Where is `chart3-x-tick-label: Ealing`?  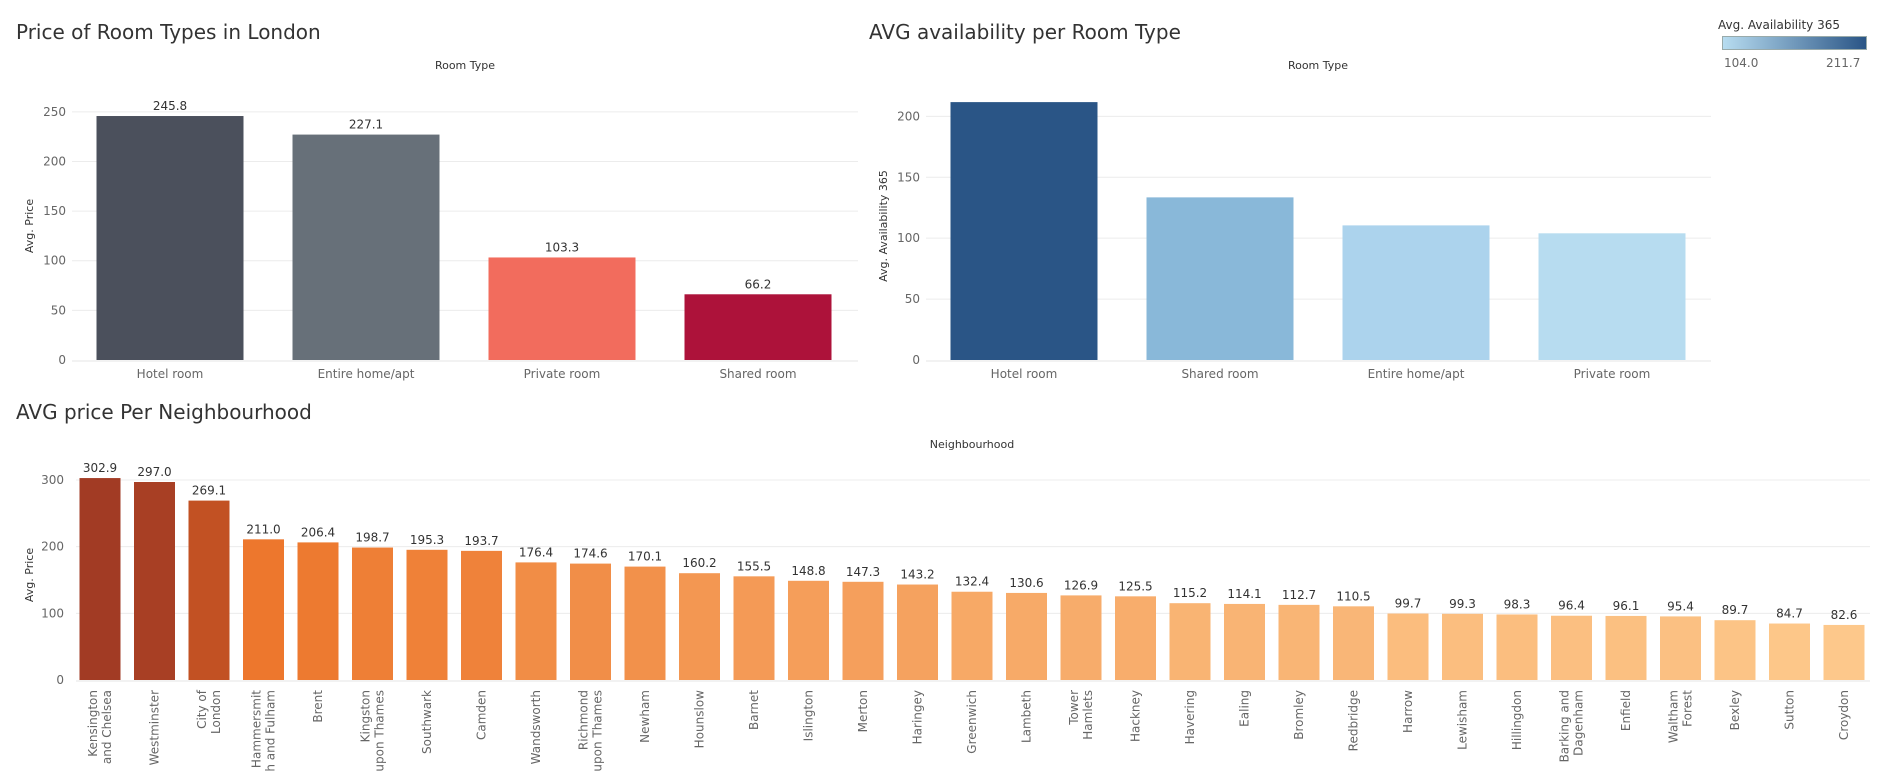 chart3-x-tick-label: Ealing is located at coordinates (1245, 708).